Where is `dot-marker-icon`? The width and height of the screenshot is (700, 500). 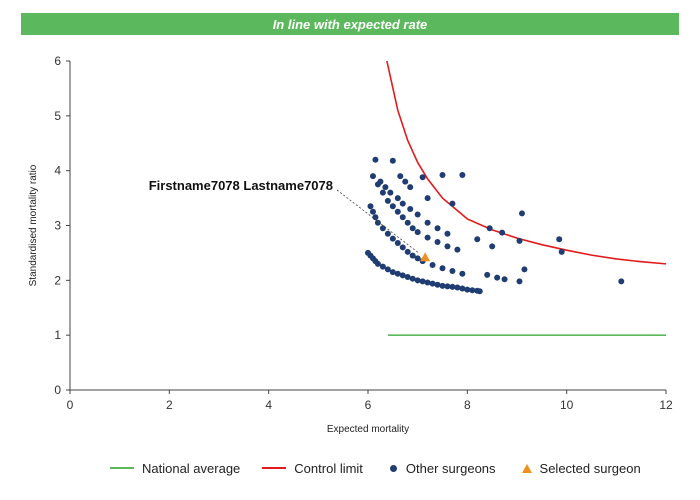 dot-marker-icon is located at coordinates (393, 468).